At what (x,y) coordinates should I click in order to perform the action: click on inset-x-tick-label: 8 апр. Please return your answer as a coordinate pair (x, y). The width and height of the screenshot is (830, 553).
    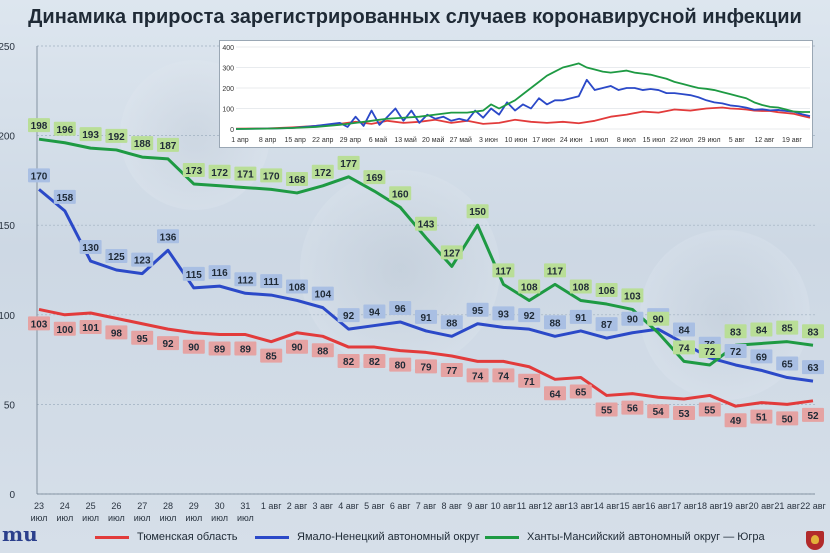
    Looking at the image, I should click on (268, 140).